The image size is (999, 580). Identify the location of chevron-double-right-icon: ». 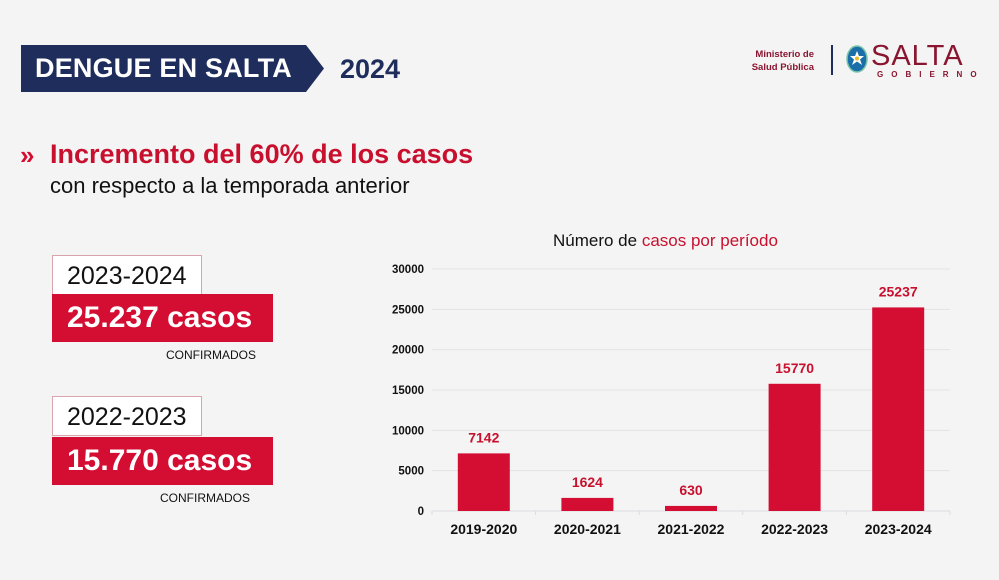
(27, 155).